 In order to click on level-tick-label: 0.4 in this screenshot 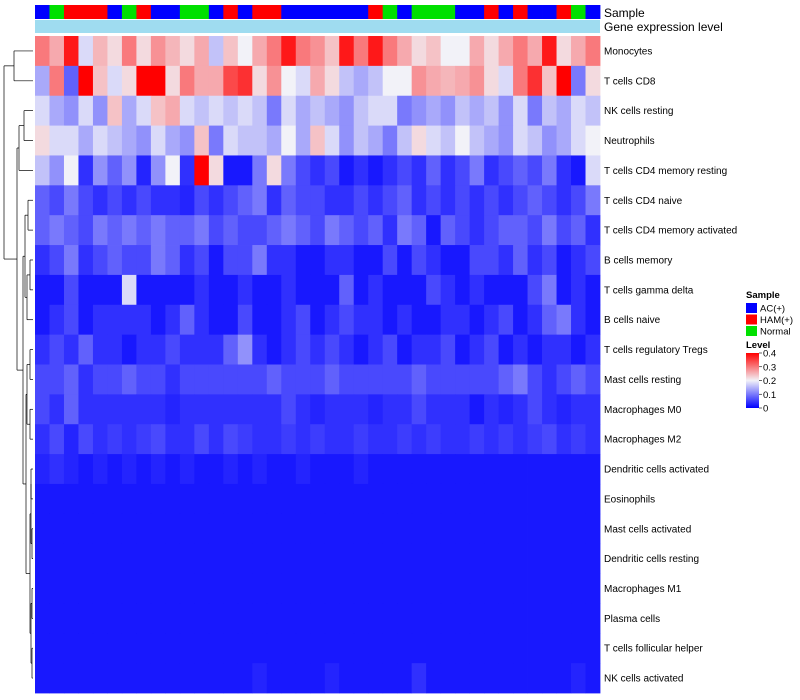, I will do `click(769, 354)`.